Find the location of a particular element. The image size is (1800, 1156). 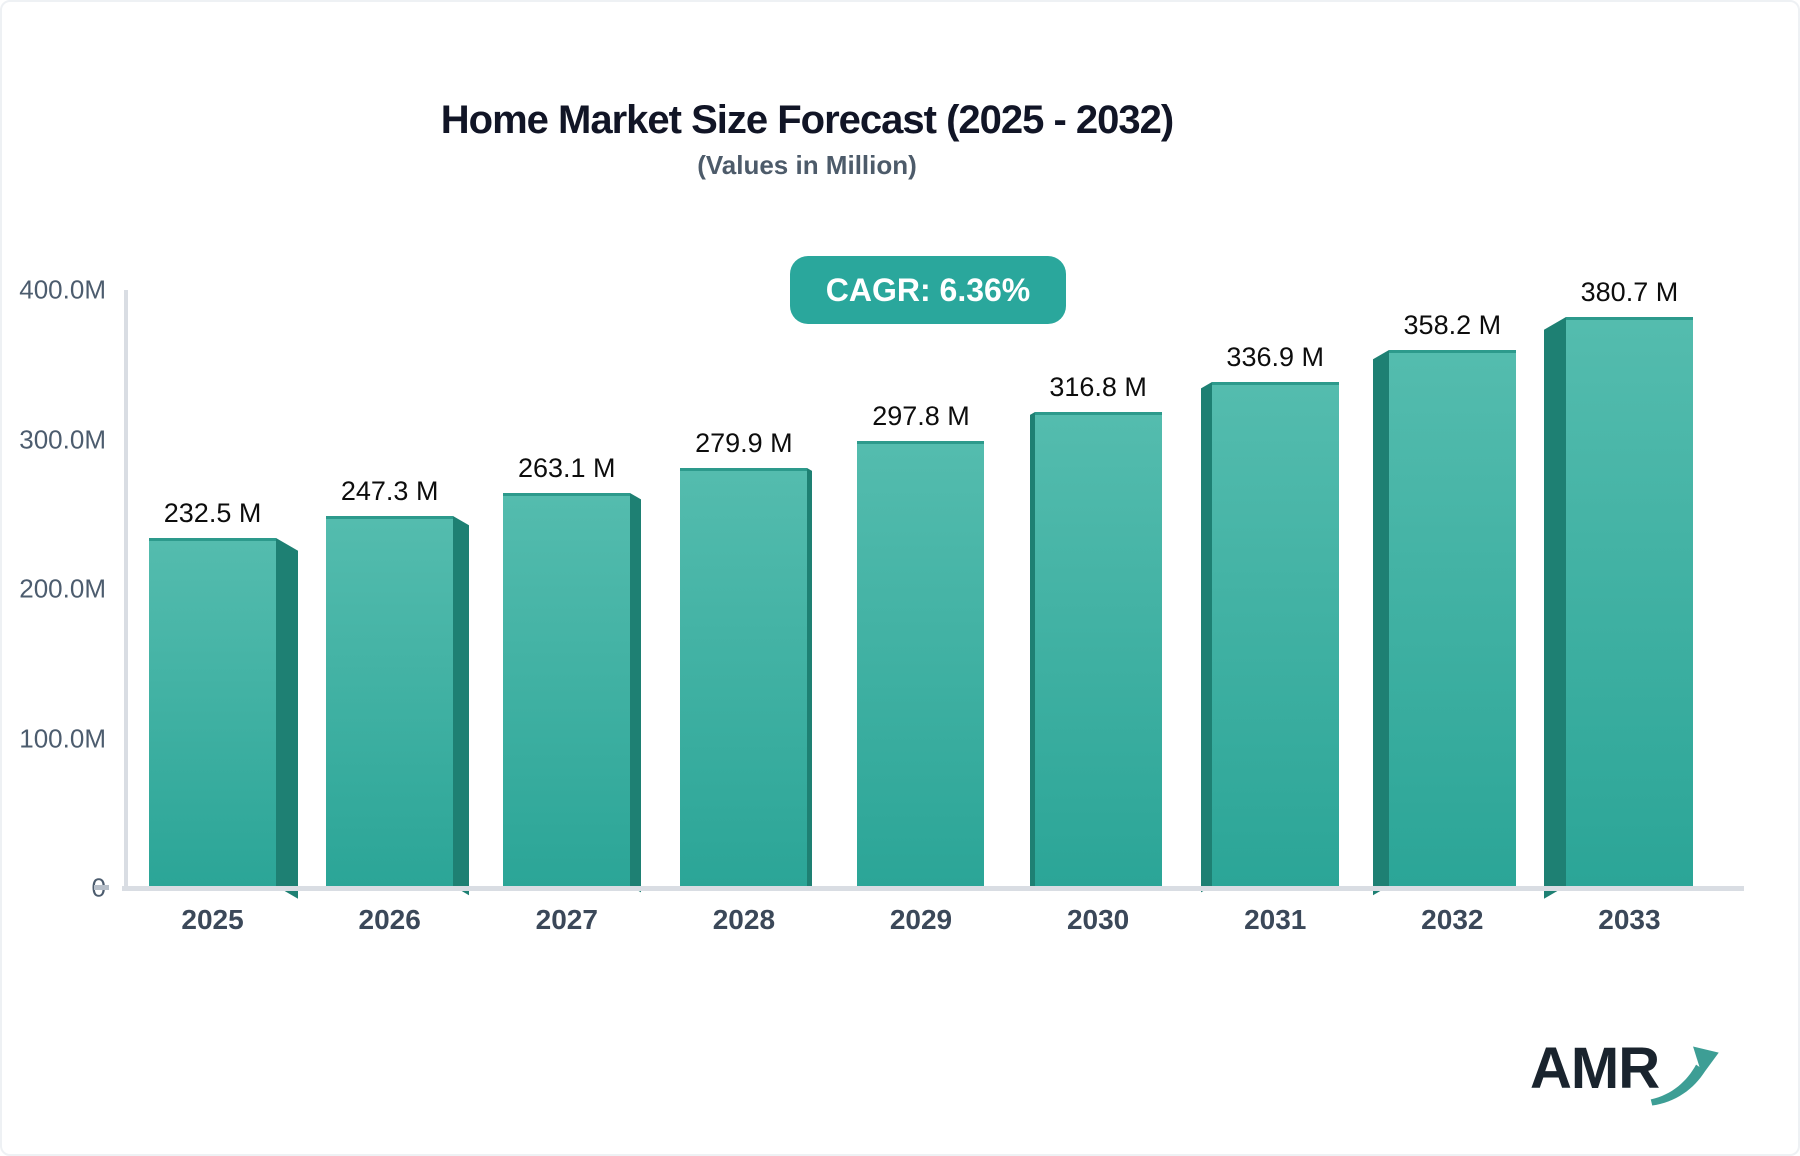

bar-slot: 263.1 M is located at coordinates (566, 590).